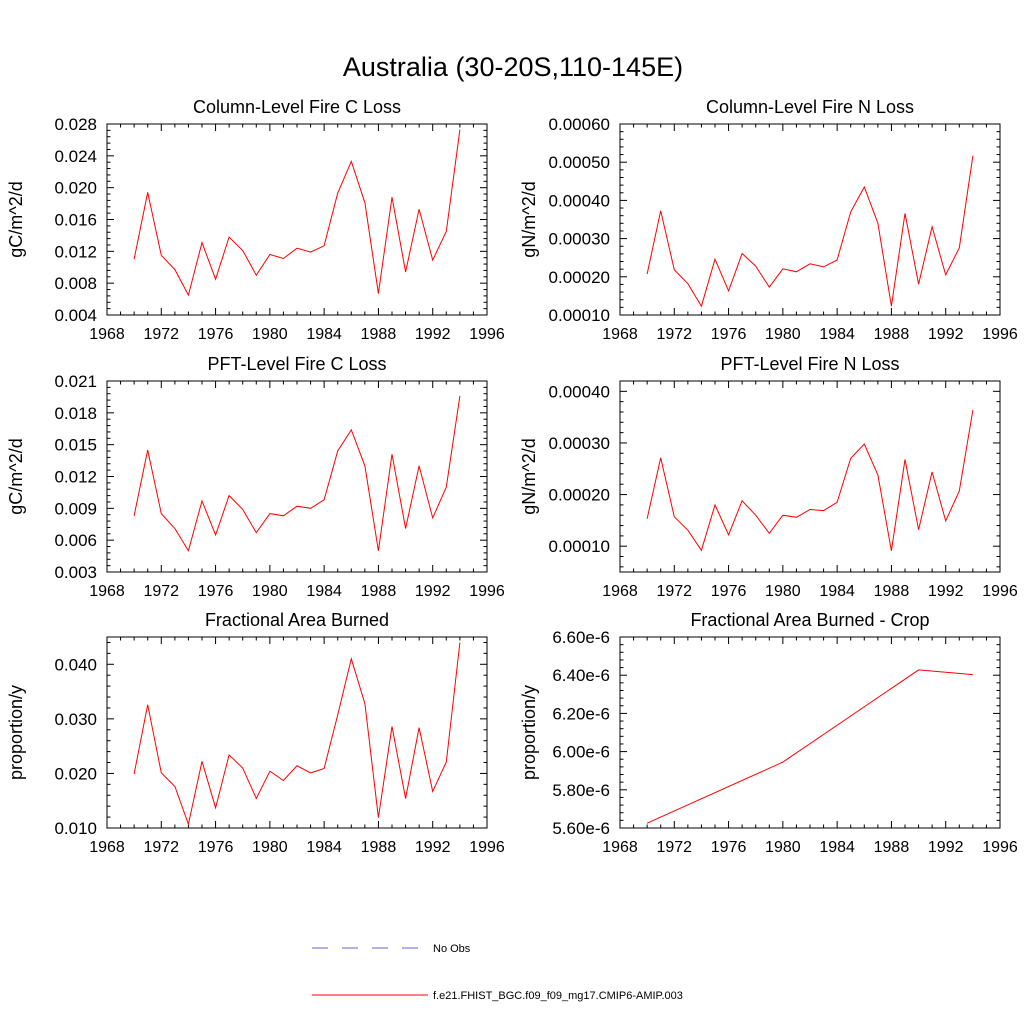 This screenshot has height=1024, width=1024. I want to click on chart-title: PFT-Level Fire C Loss, so click(296, 364).